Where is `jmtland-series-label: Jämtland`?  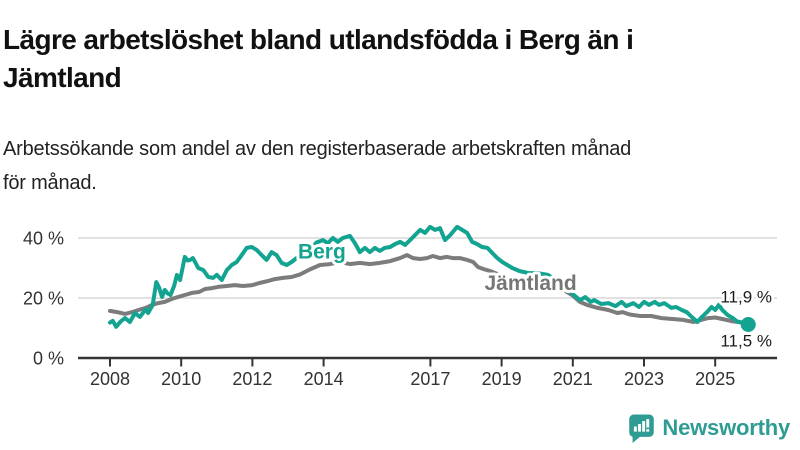 jmtland-series-label: Jämtland is located at coordinates (531, 283).